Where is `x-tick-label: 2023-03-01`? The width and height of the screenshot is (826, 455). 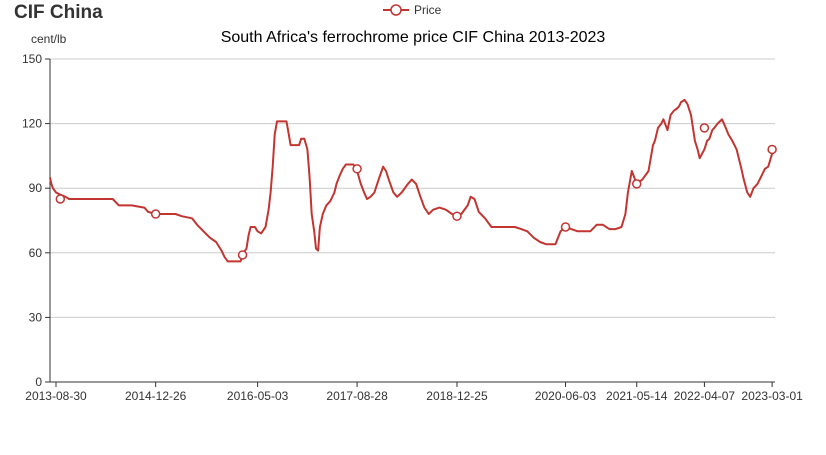 x-tick-label: 2023-03-01 is located at coordinates (772, 396).